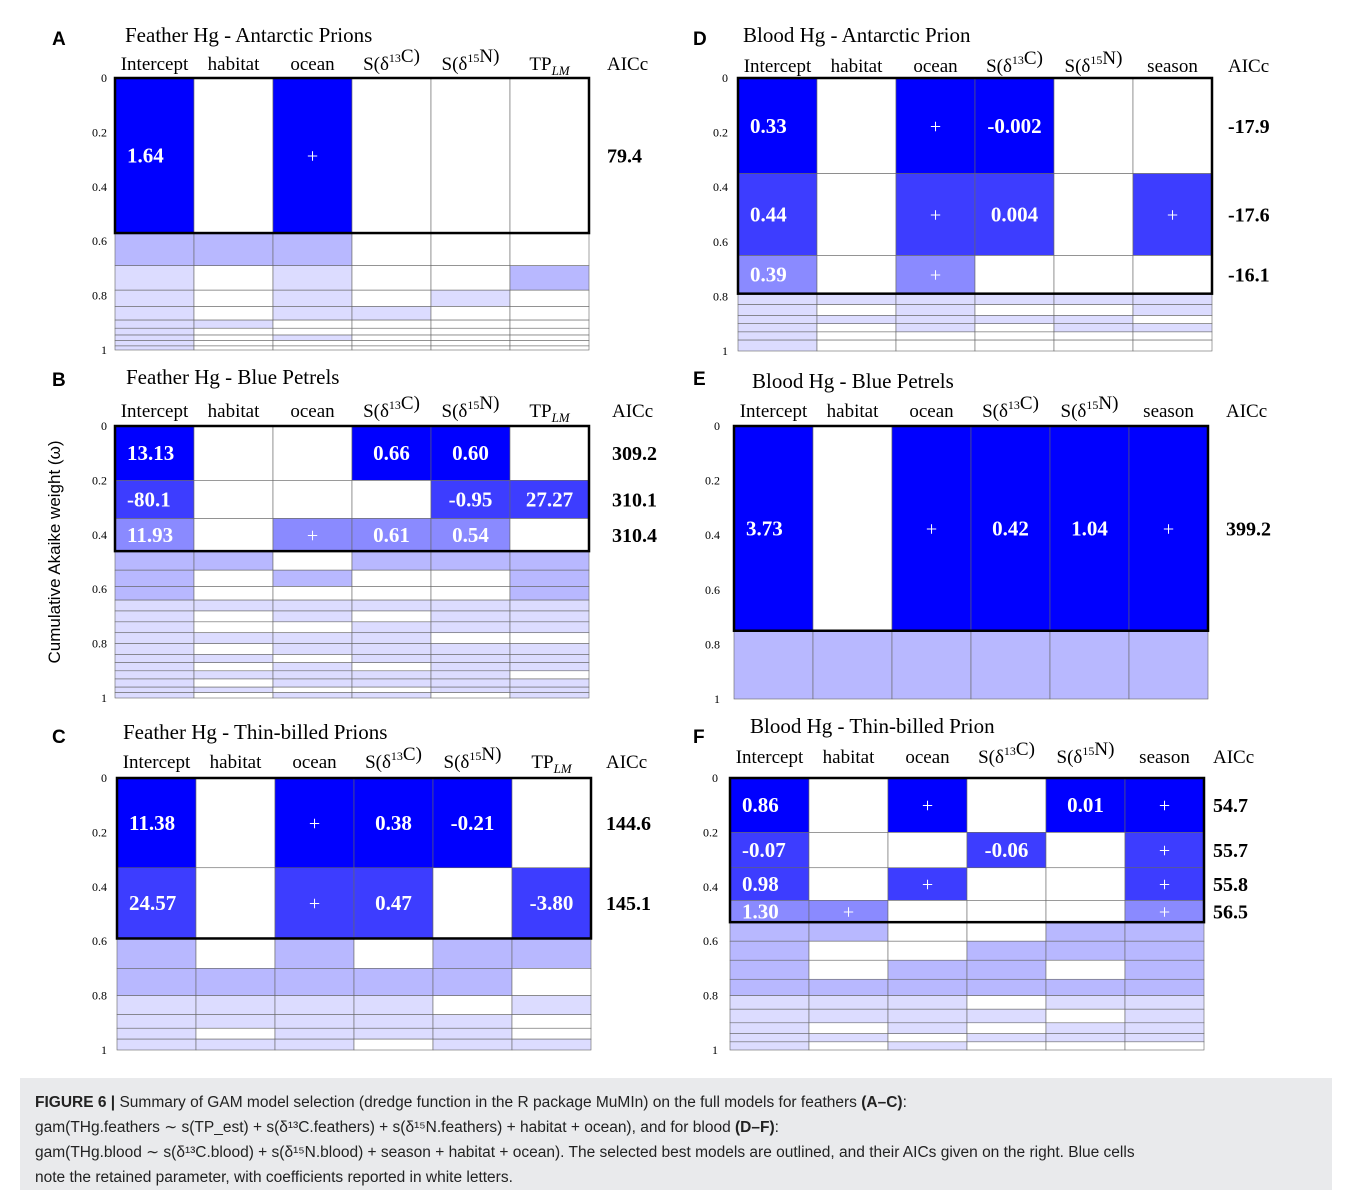 The width and height of the screenshot is (1357, 1194). Describe the element at coordinates (769, 1038) in the screenshot. I see `cell-f-r11-c0` at that location.